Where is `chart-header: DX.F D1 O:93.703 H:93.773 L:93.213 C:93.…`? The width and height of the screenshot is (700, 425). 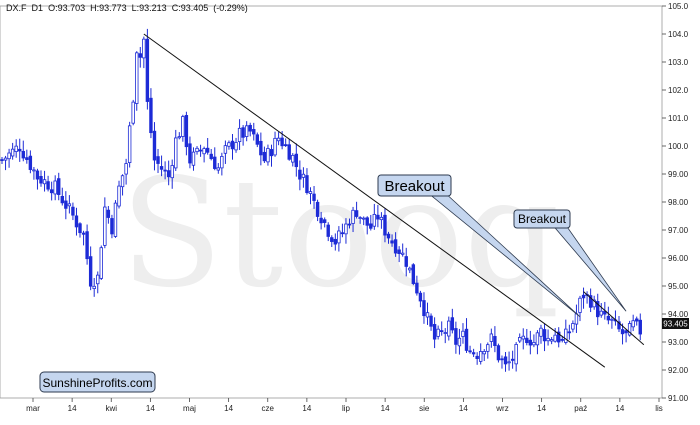 chart-header: DX.F D1 O:93.703 H:93.773 L:93.213 C:93.… is located at coordinates (127, 8).